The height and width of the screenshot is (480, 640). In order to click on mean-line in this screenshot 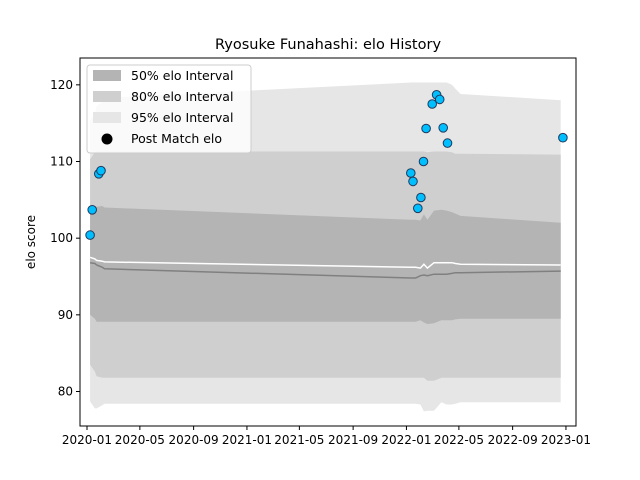, I will do `click(325, 263)`.